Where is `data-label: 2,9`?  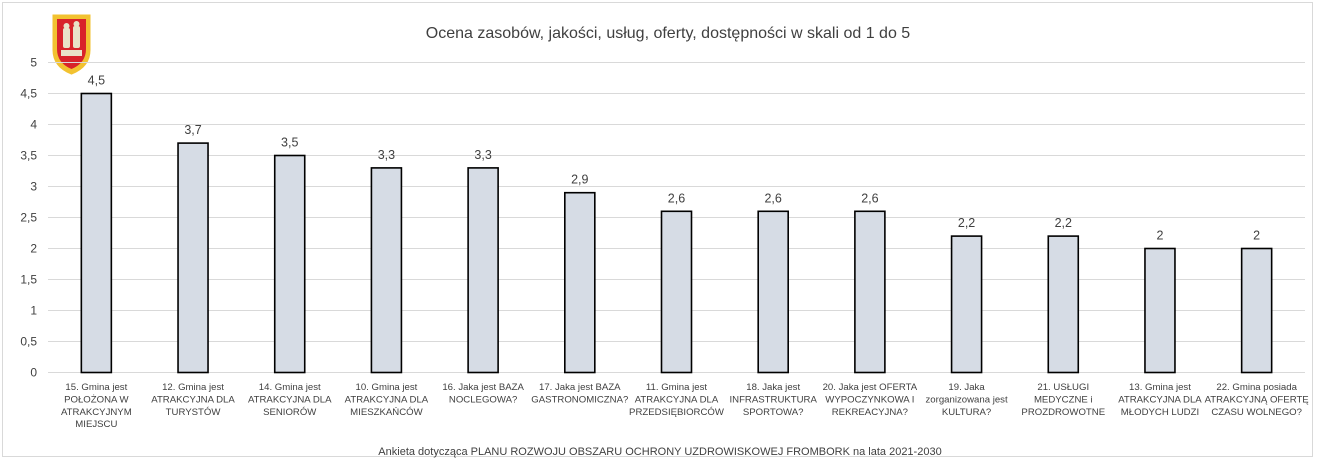 data-label: 2,9 is located at coordinates (579, 180).